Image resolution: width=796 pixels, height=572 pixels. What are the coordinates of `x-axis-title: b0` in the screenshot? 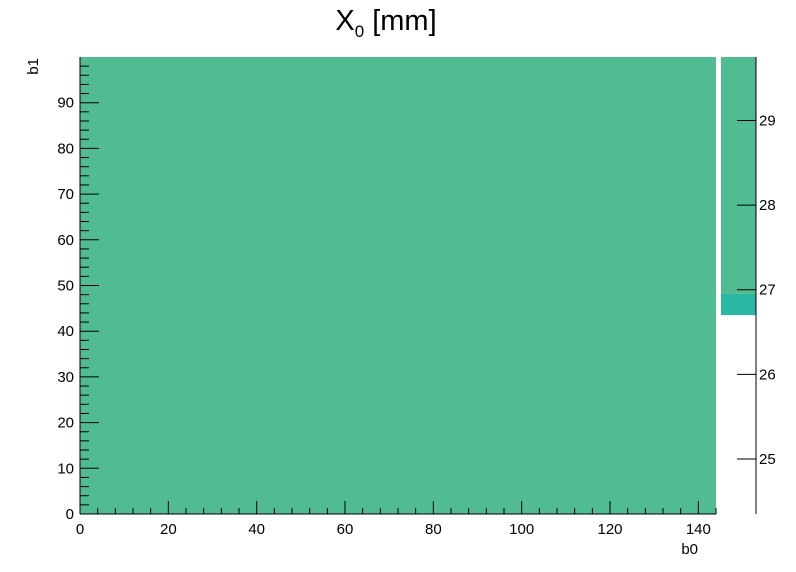 It's located at (689, 549).